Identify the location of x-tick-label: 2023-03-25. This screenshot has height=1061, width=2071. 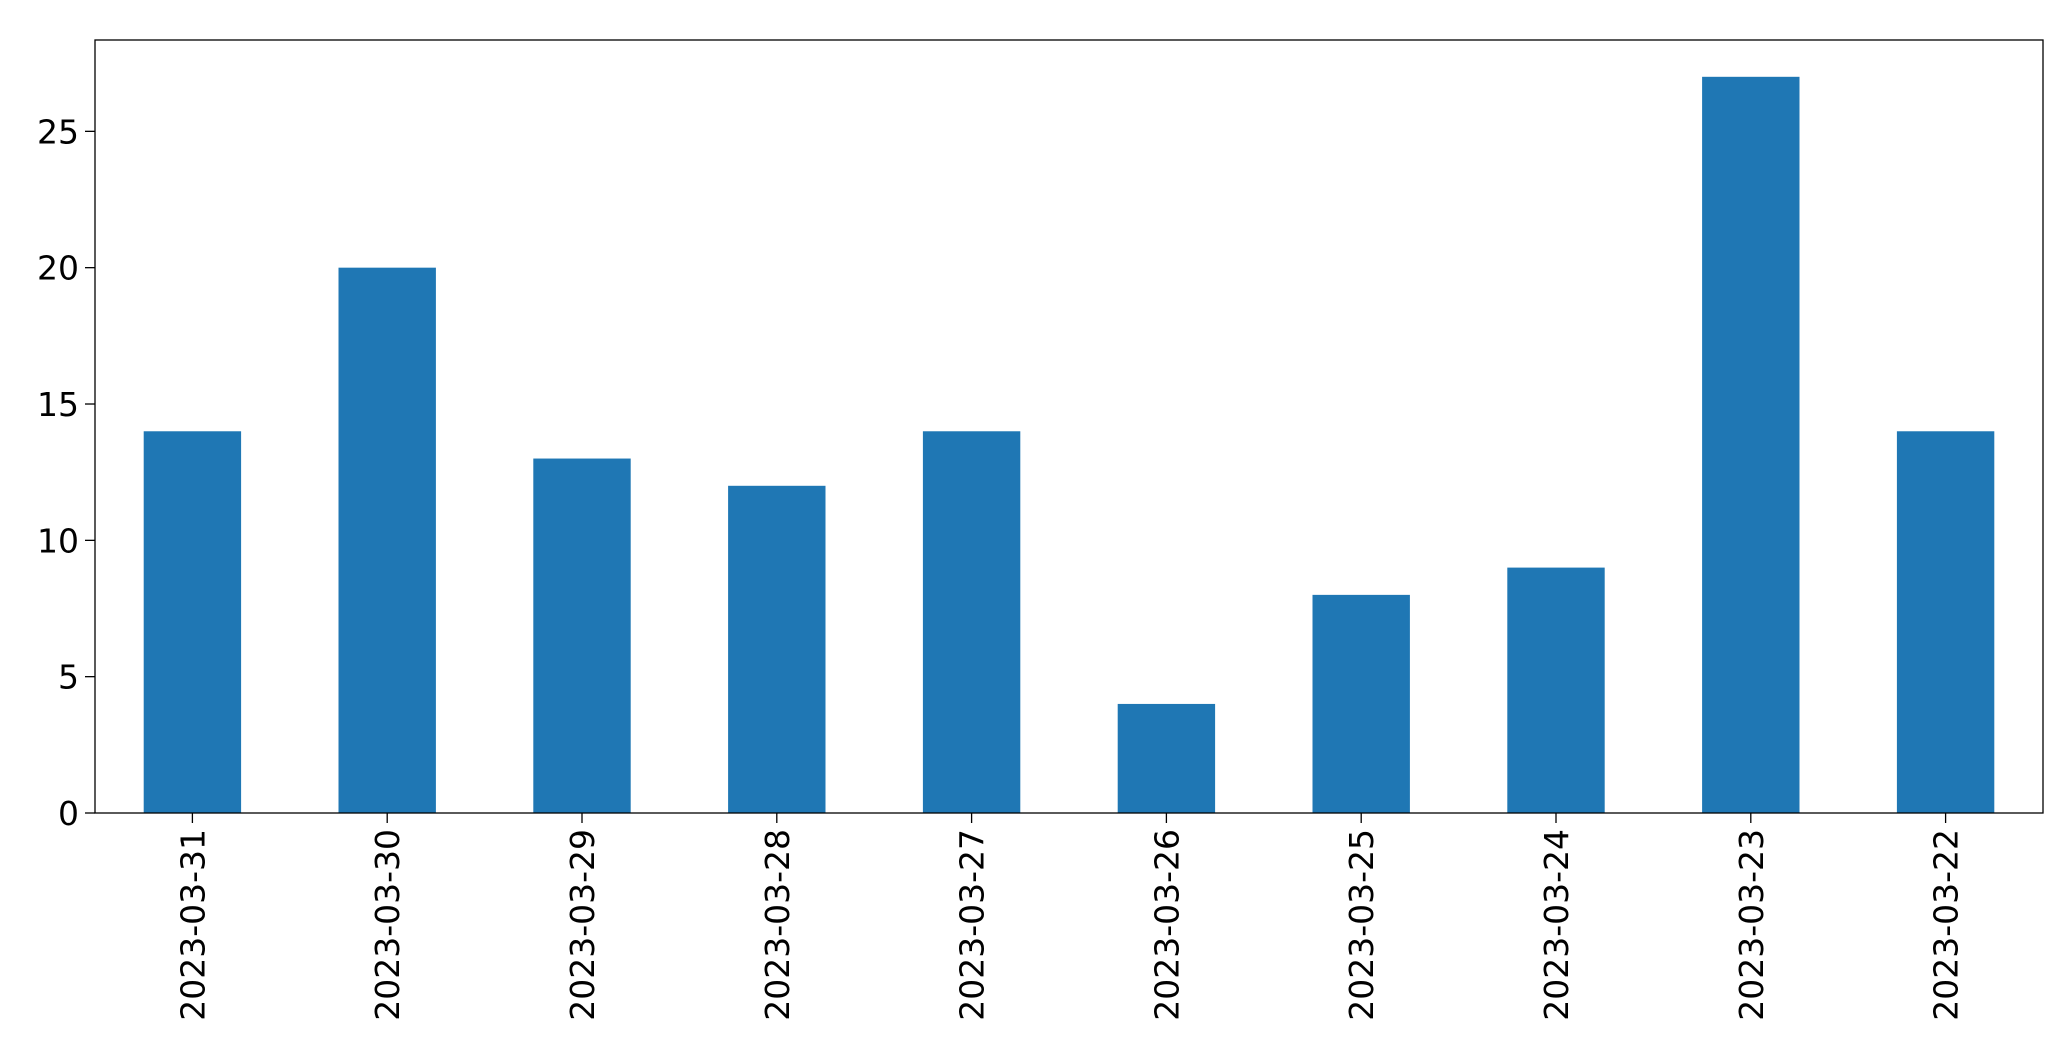
(1361, 925).